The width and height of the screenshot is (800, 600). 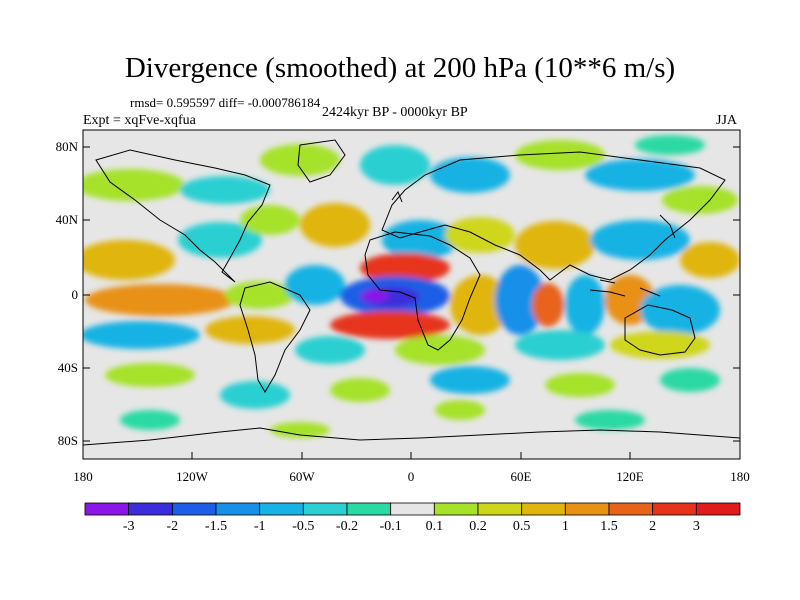 I want to click on coastline-australia, so click(x=660, y=330).